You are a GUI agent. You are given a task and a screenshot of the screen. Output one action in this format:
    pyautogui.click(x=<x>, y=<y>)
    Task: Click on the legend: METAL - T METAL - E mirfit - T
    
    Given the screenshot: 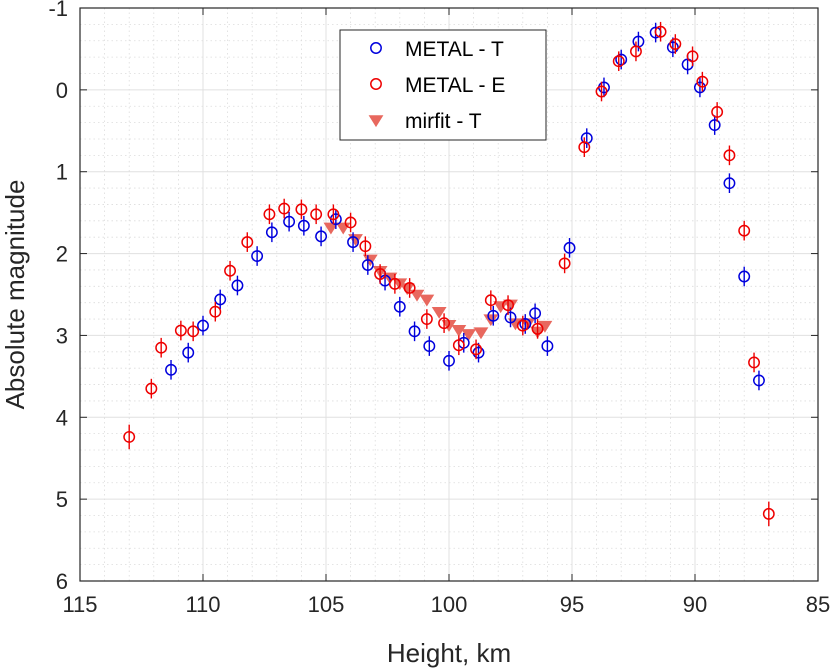 What is the action you would take?
    pyautogui.click(x=443, y=85)
    